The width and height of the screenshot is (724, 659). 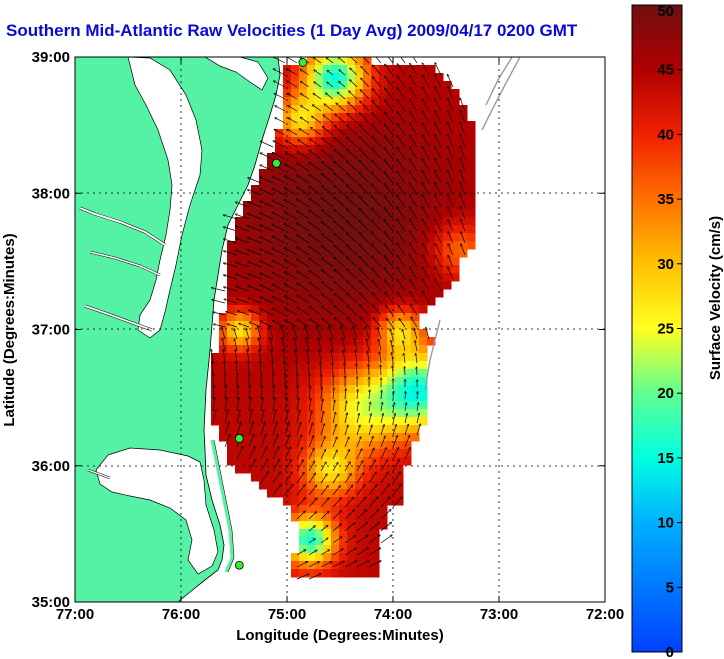 I want to click on chesapeake-bay, so click(x=165, y=198).